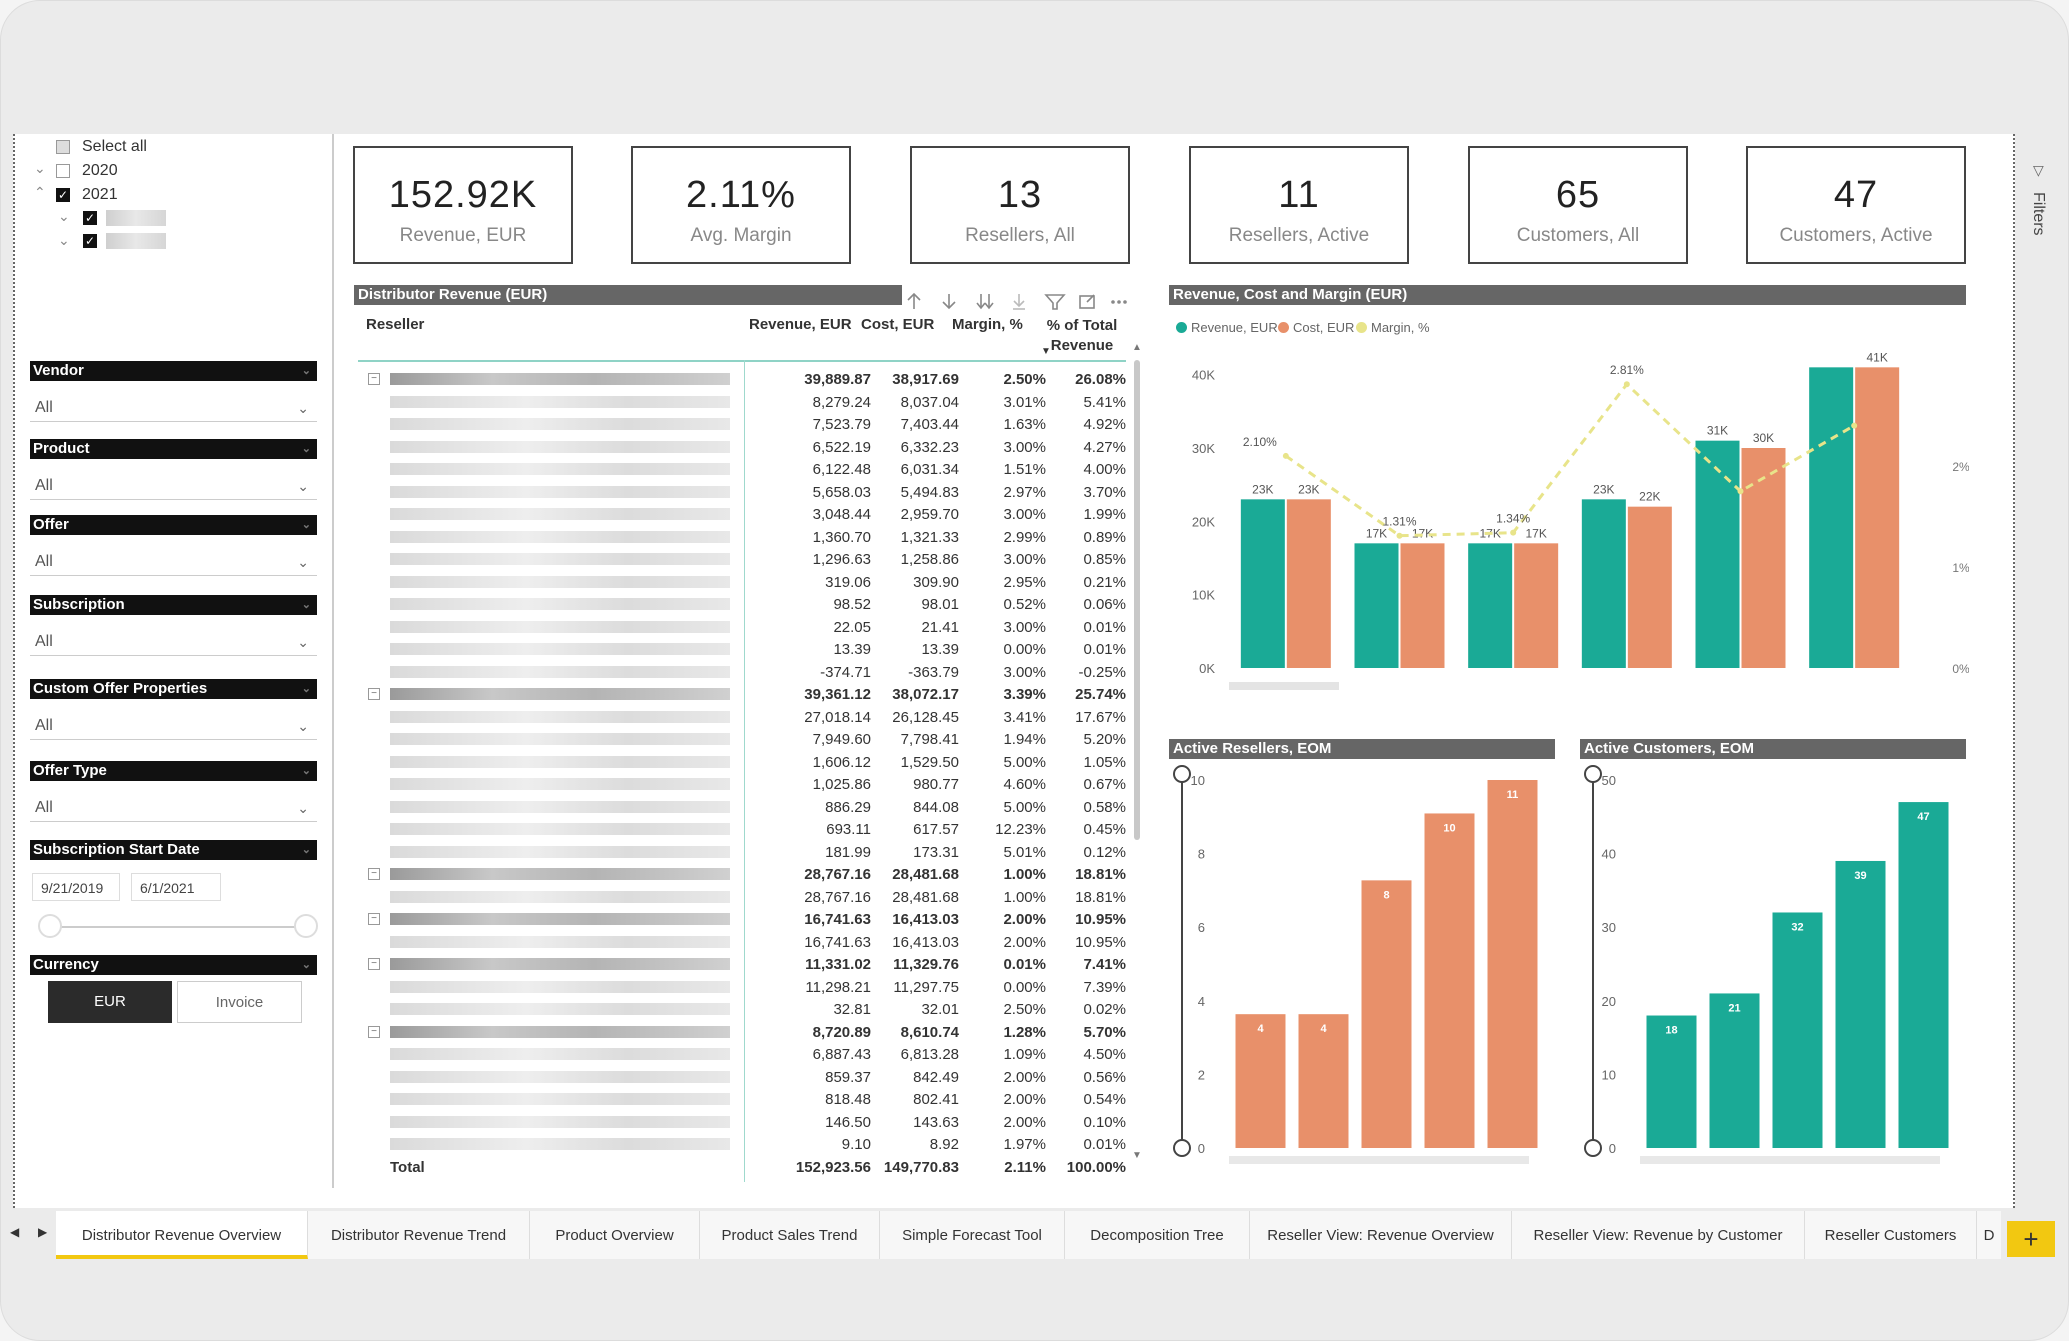 The width and height of the screenshot is (2069, 1341). Describe the element at coordinates (985, 302) in the screenshot. I see `drill-down-icon` at that location.